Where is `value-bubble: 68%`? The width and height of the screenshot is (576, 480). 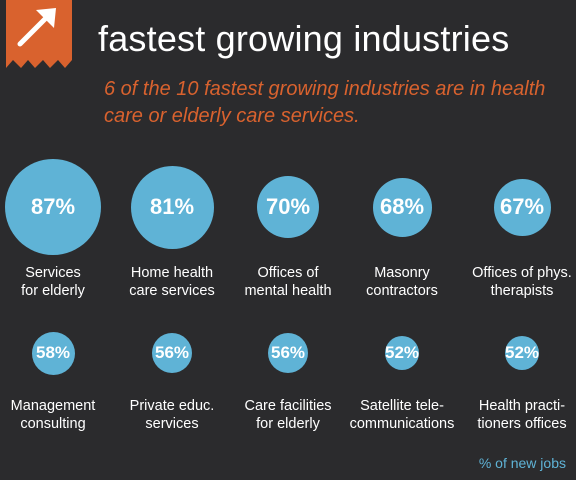
value-bubble: 68% is located at coordinates (402, 207).